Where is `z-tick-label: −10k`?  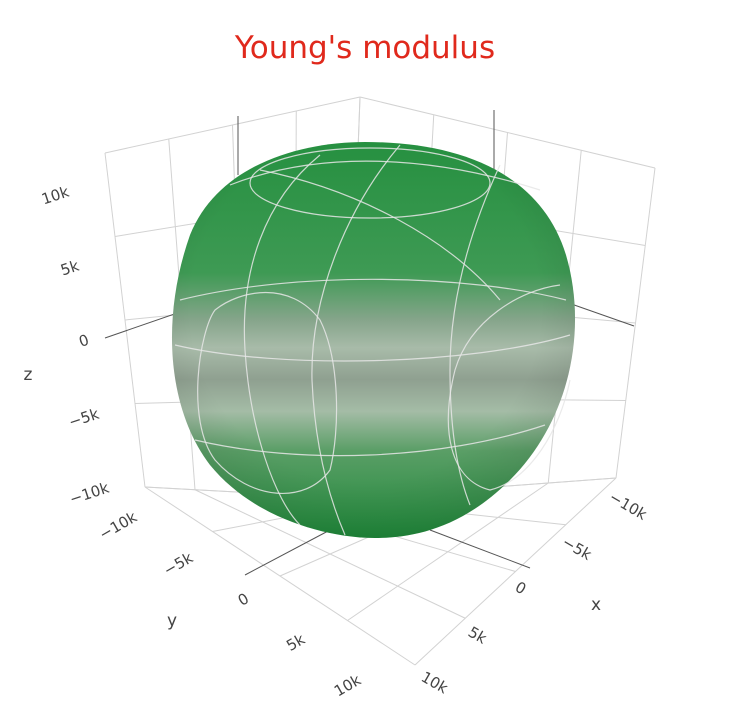 z-tick-label: −10k is located at coordinates (89, 494).